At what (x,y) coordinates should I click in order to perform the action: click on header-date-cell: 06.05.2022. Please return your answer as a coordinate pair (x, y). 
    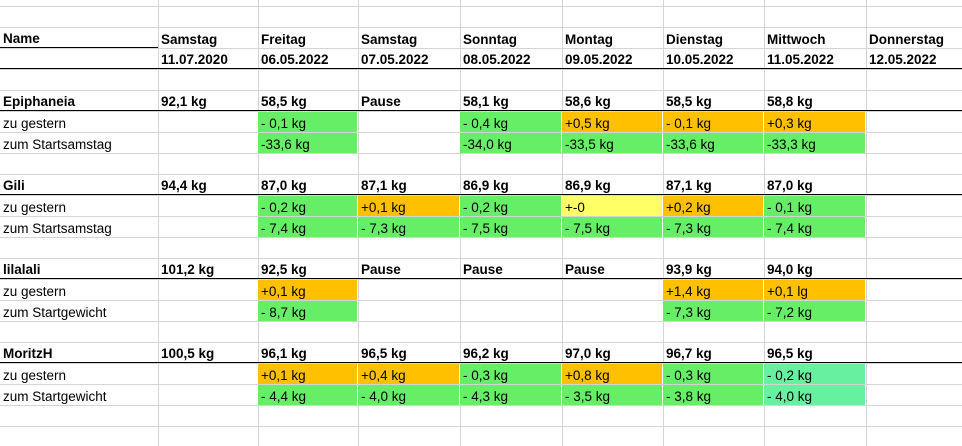
    Looking at the image, I should click on (308, 59).